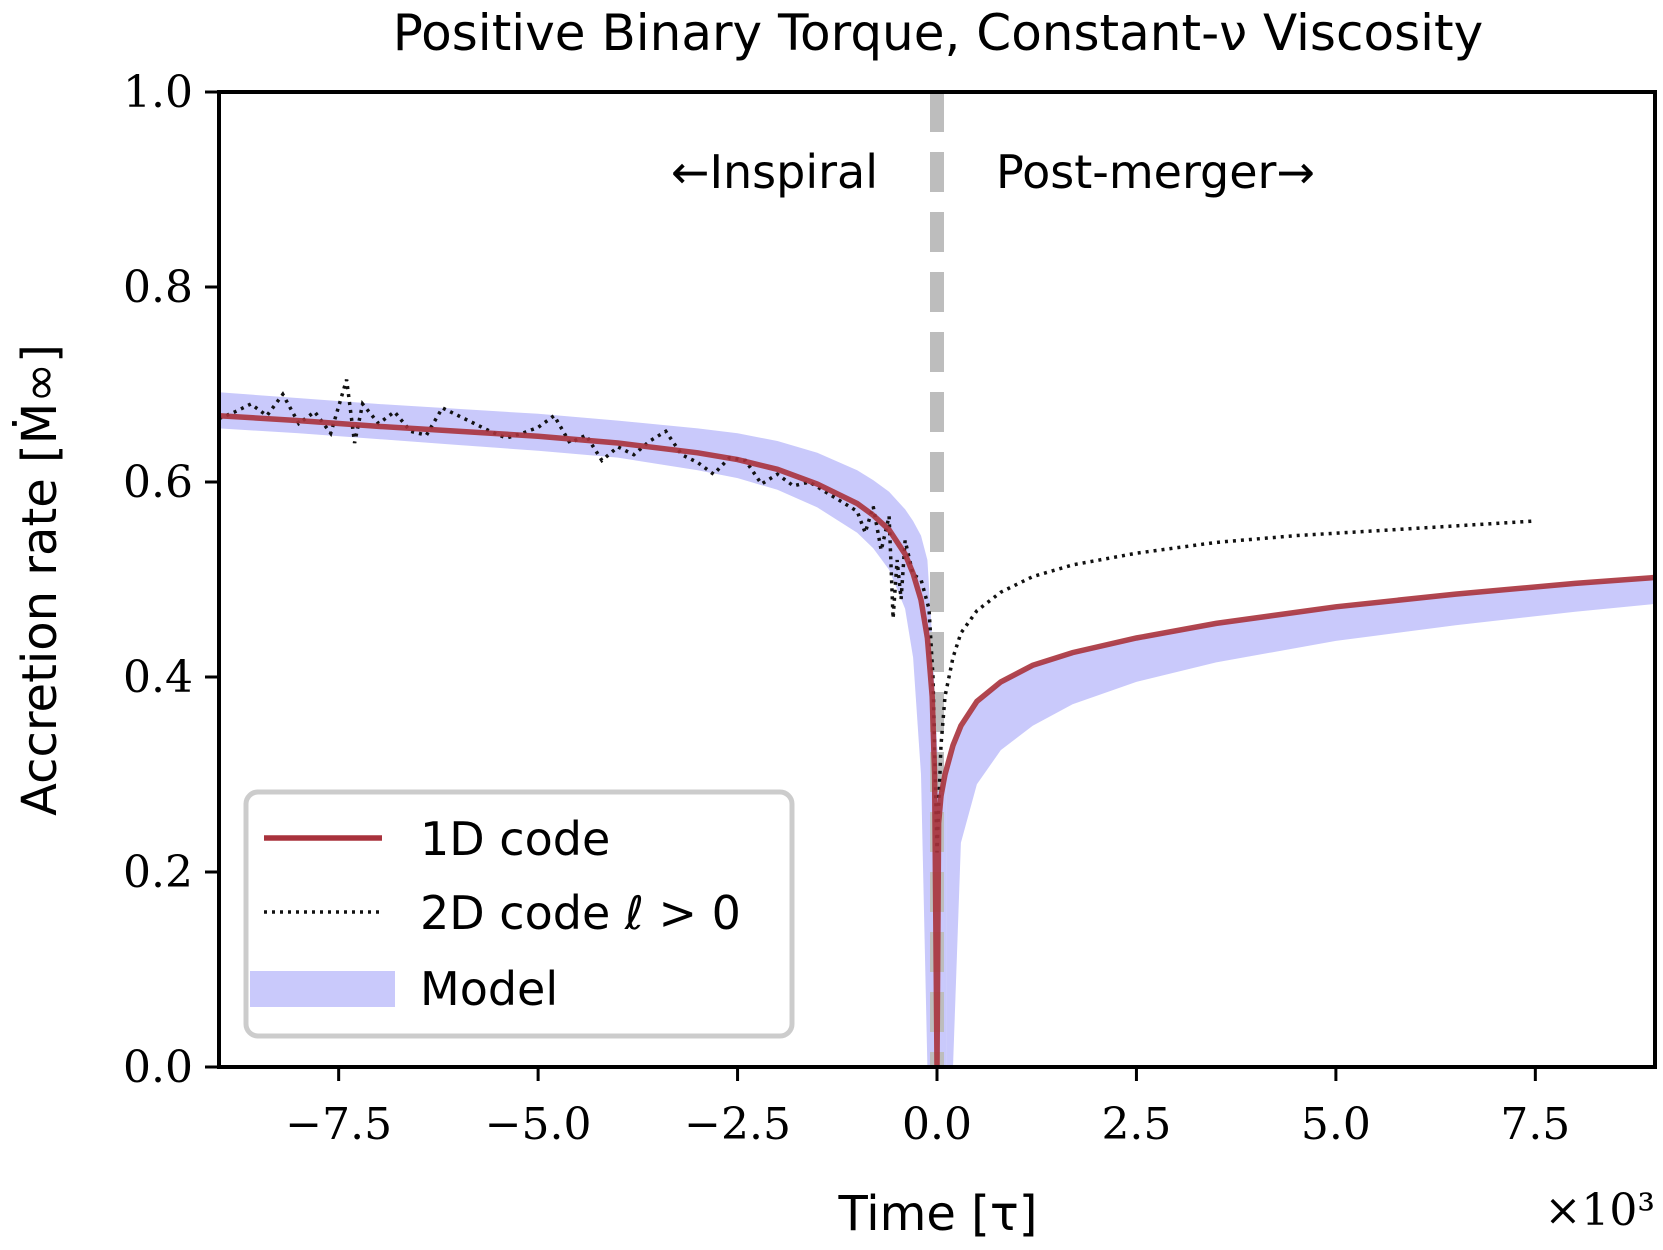 The image size is (1663, 1250). Describe the element at coordinates (338, 1124) in the screenshot. I see `x-tick-label: −7.5` at that location.